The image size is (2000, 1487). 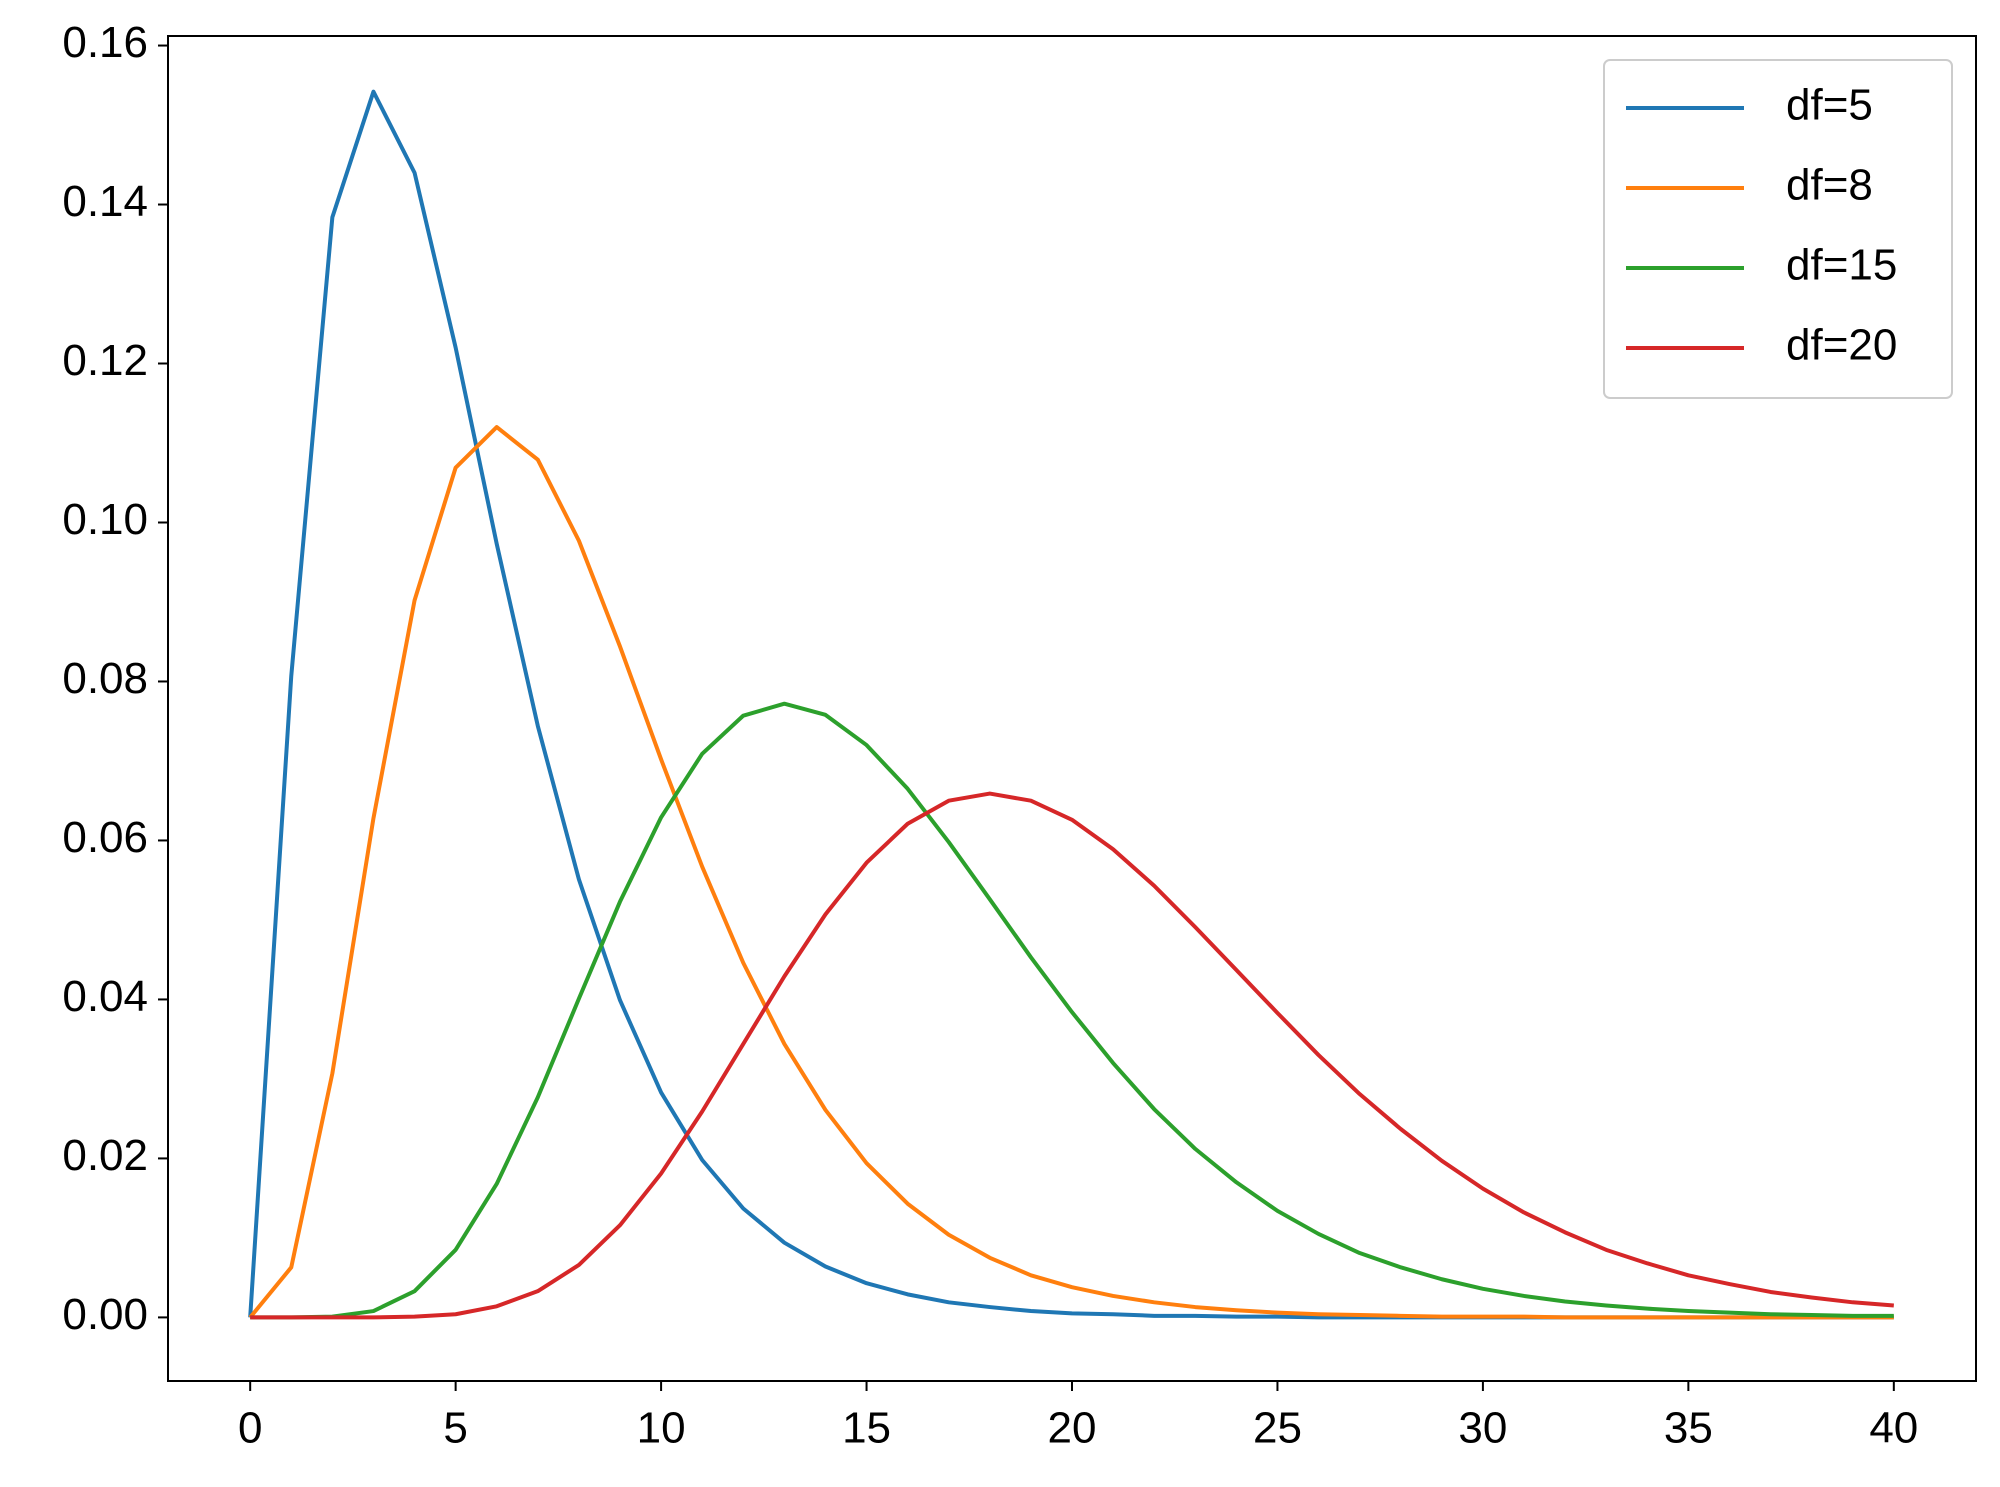 I want to click on x-tick-label: 0, so click(x=250, y=1428).